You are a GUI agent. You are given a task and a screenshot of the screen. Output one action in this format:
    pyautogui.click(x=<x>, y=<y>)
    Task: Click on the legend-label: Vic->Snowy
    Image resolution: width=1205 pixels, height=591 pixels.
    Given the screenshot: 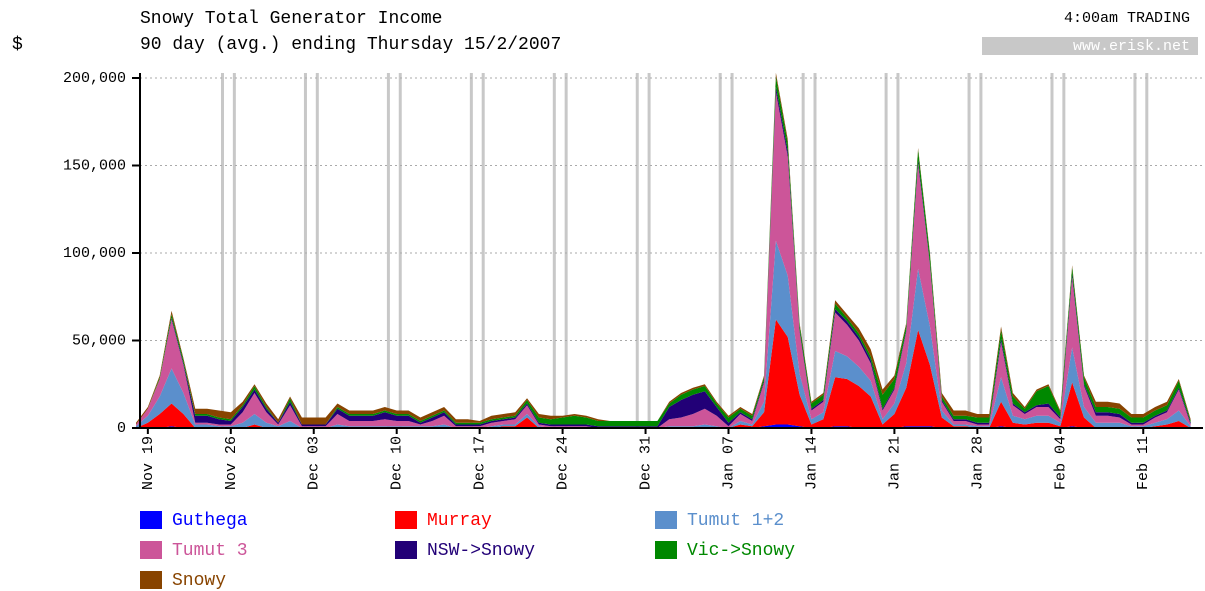 What is the action you would take?
    pyautogui.click(x=741, y=551)
    